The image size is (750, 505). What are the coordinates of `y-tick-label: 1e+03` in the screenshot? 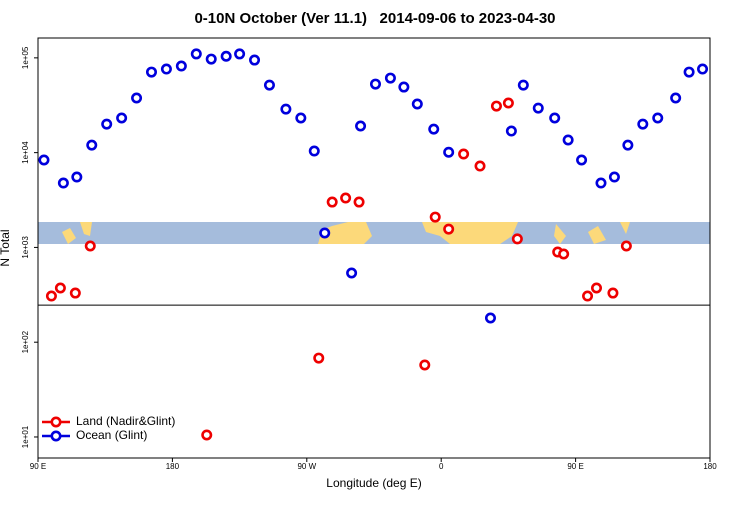 It's located at (25, 247).